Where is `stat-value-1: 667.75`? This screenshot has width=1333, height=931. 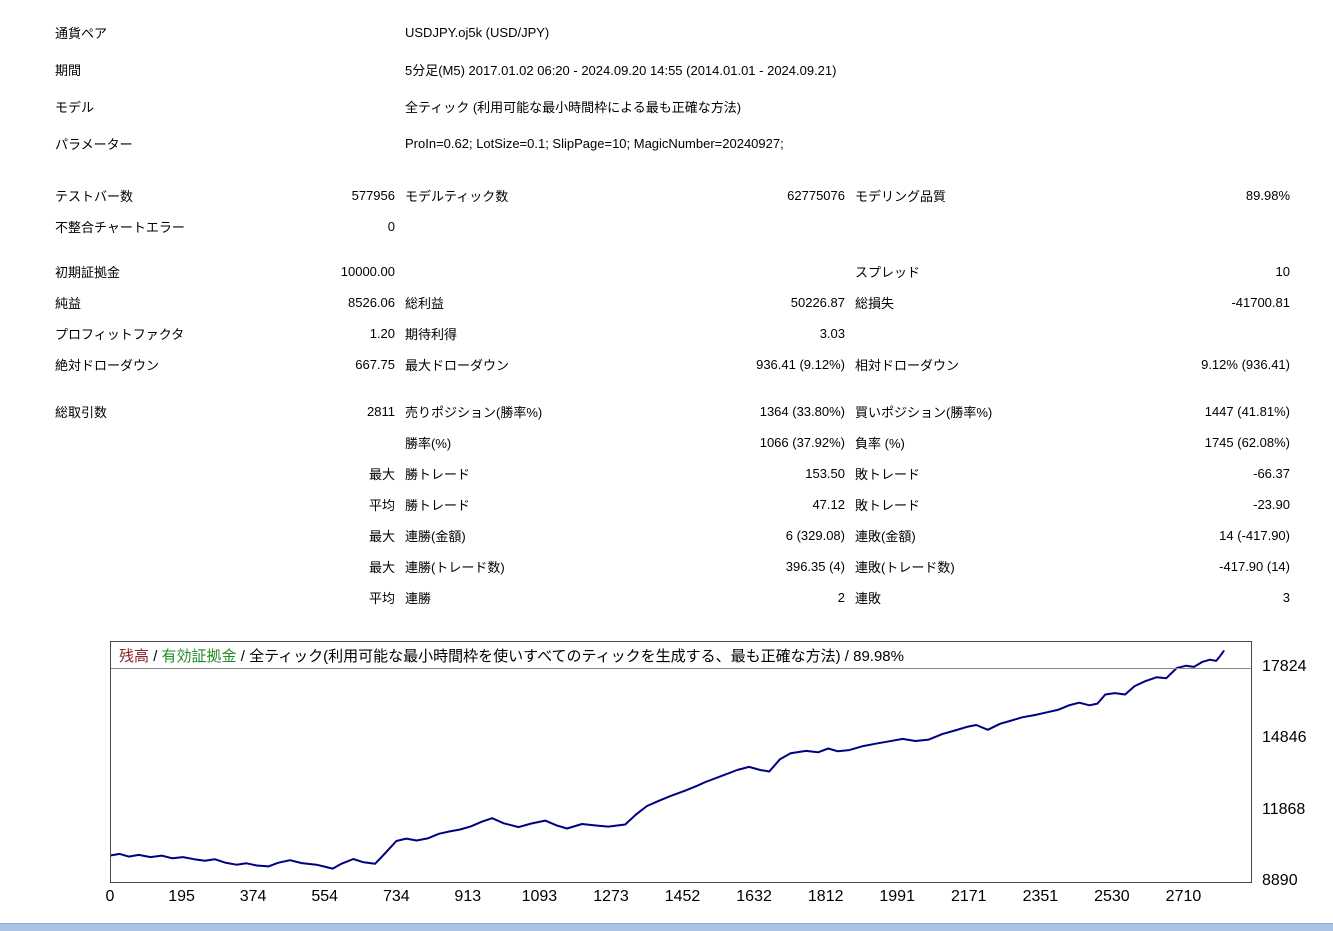
stat-value-1: 667.75 is located at coordinates (375, 364).